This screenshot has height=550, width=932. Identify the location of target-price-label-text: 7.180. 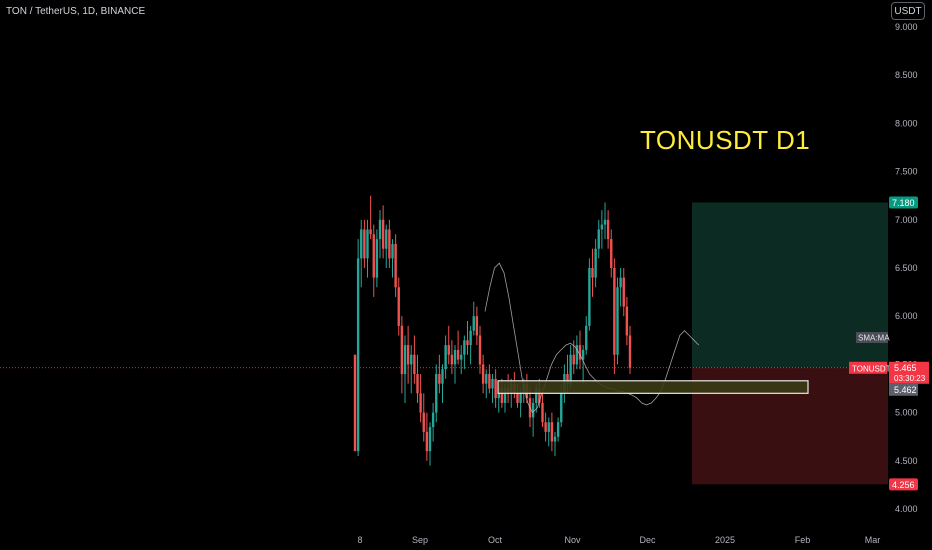
(903, 203).